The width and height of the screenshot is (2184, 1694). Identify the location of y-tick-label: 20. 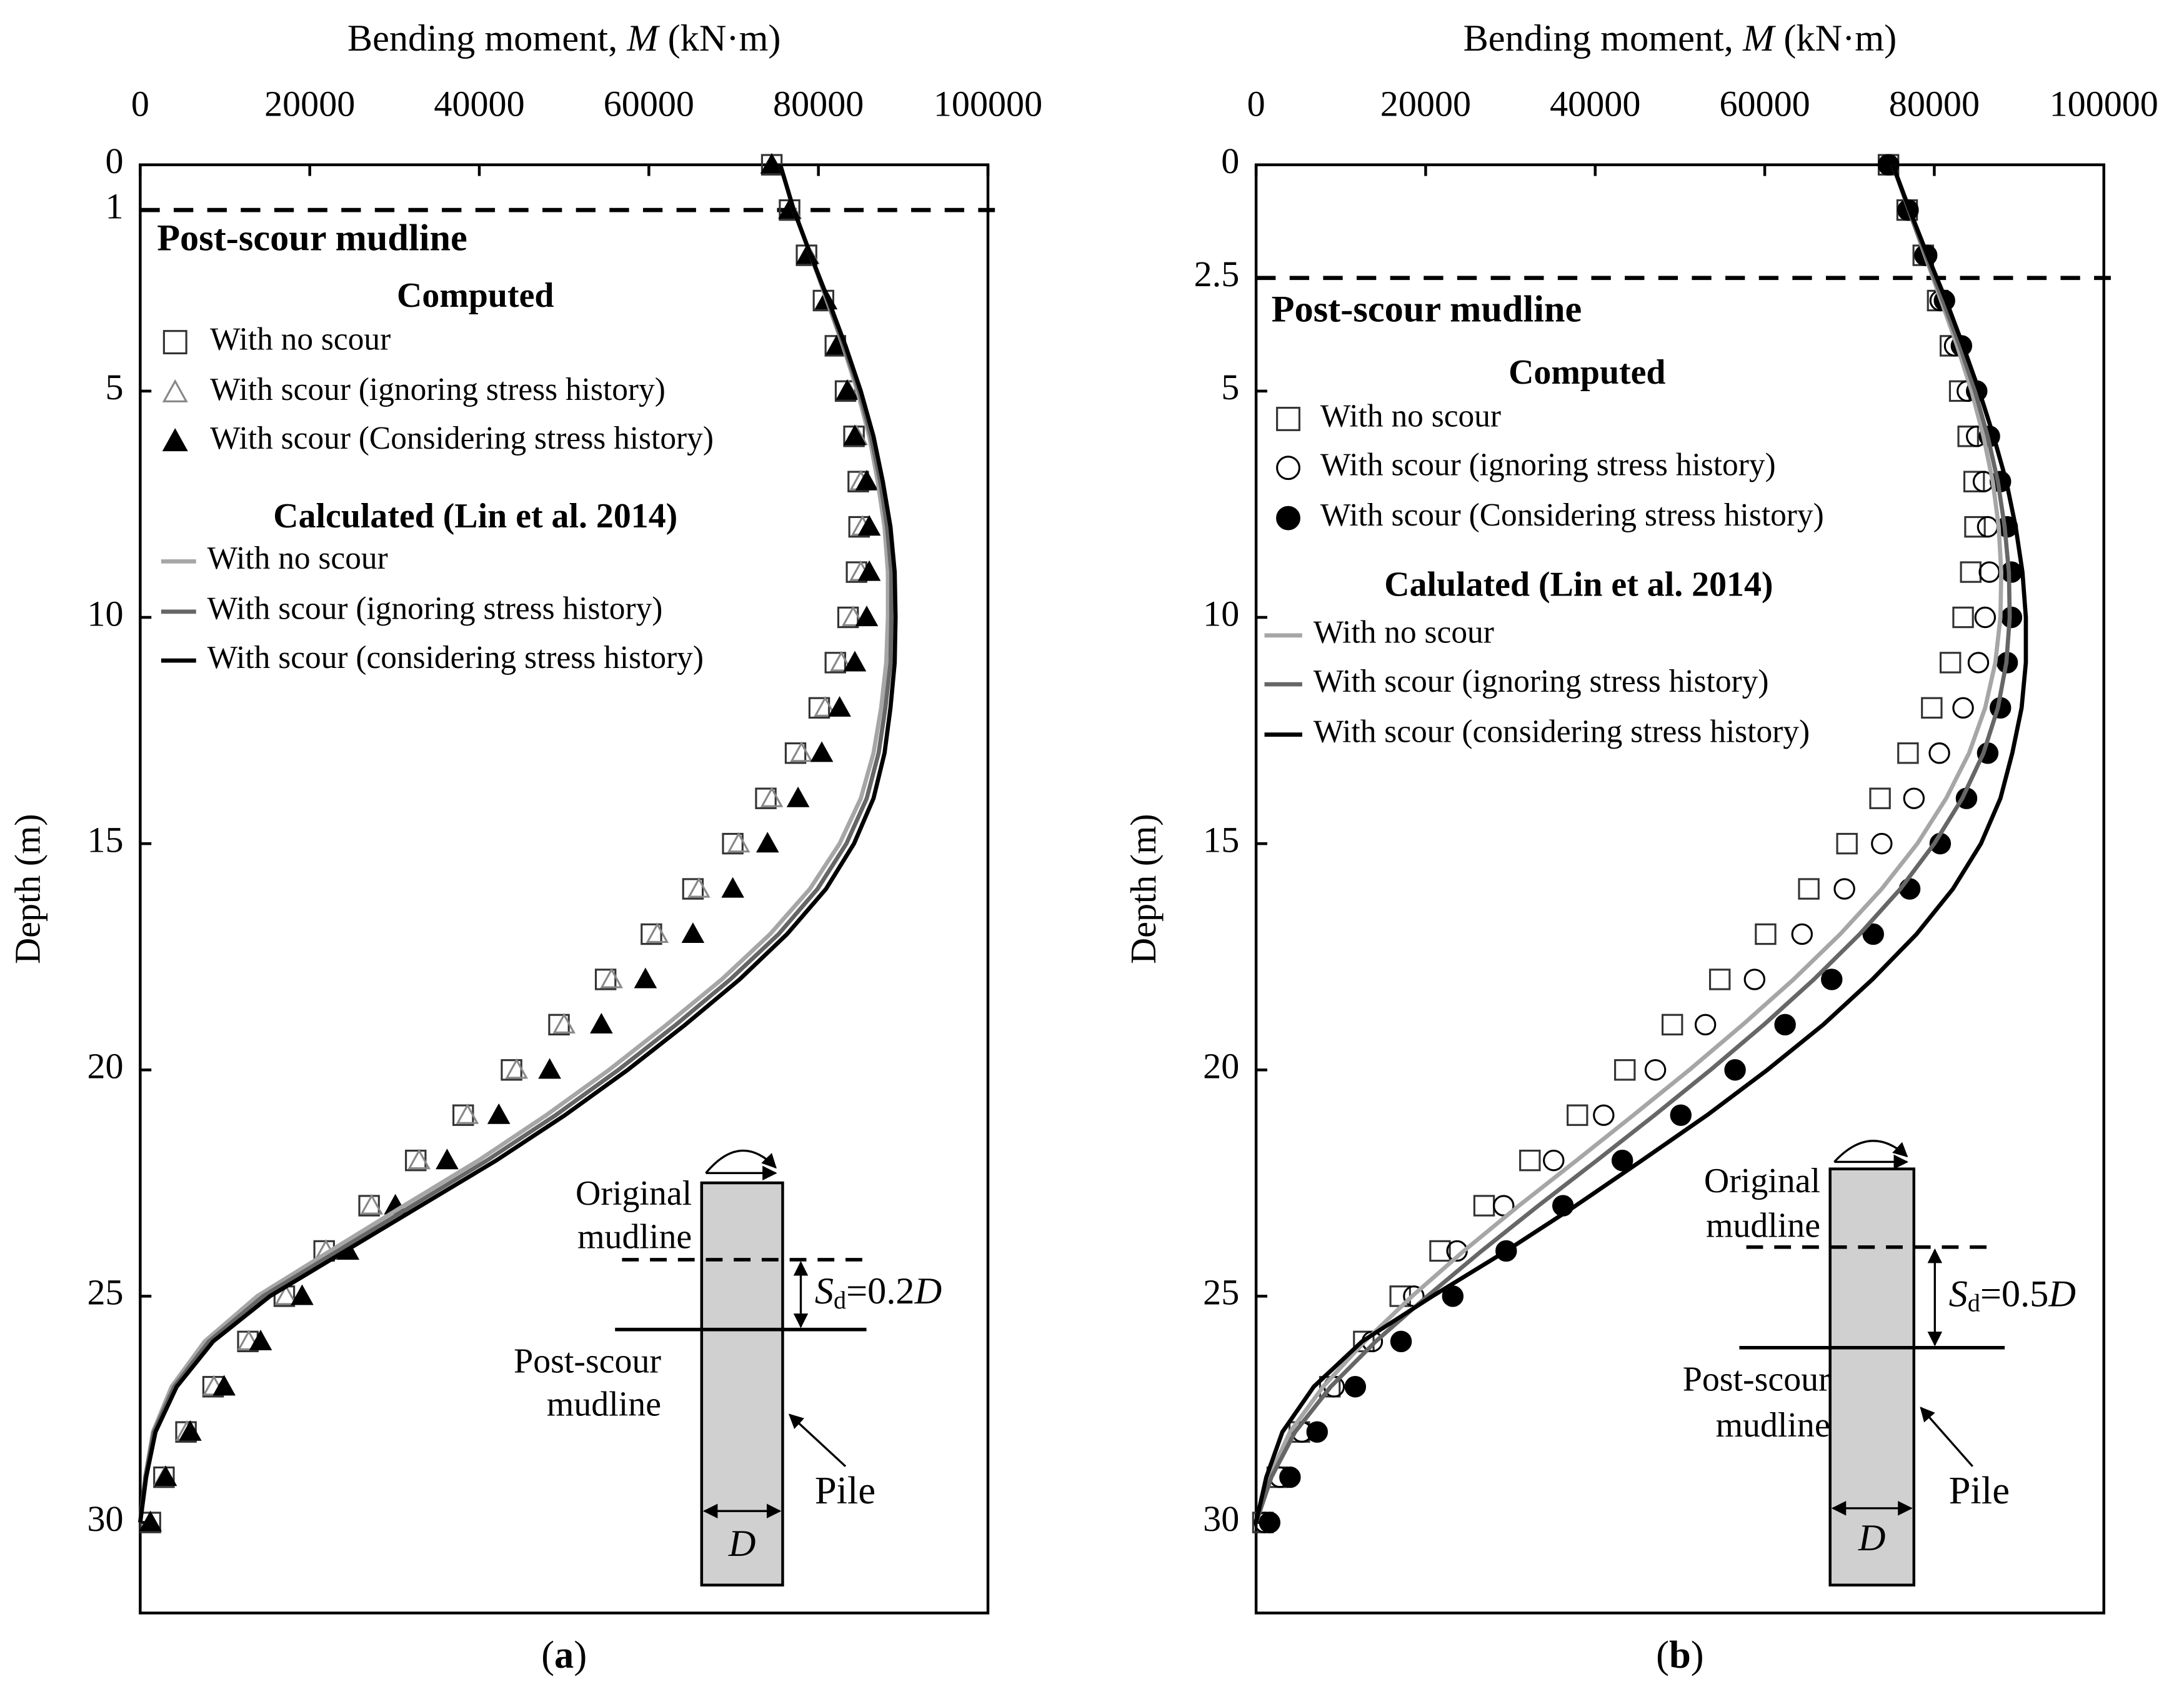
(1221, 1066).